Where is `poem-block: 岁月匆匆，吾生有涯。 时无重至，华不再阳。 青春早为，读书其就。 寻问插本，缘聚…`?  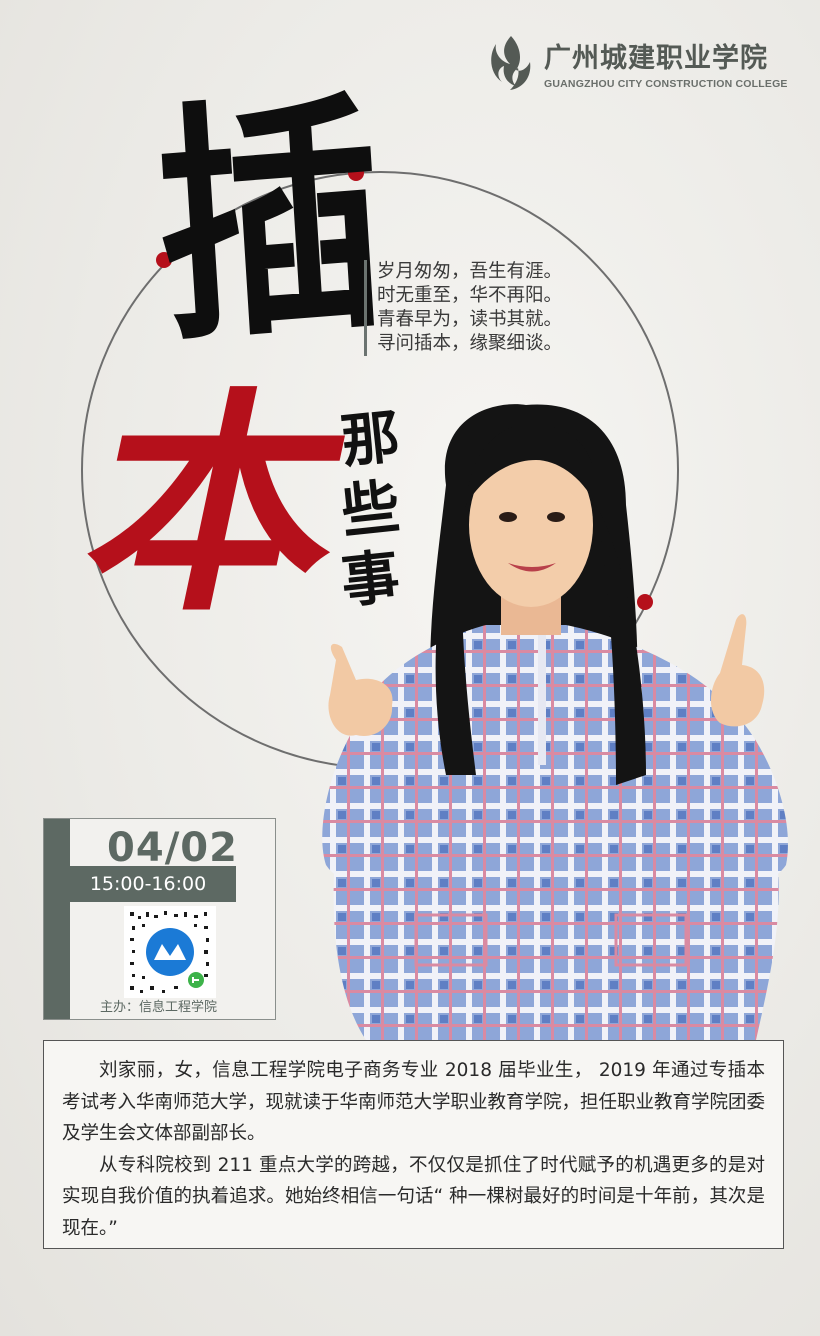 poem-block: 岁月匆匆，吾生有涯。 时无重至，华不再阳。 青春早为，读书其就。 寻问插本，缘聚… is located at coordinates (489, 308).